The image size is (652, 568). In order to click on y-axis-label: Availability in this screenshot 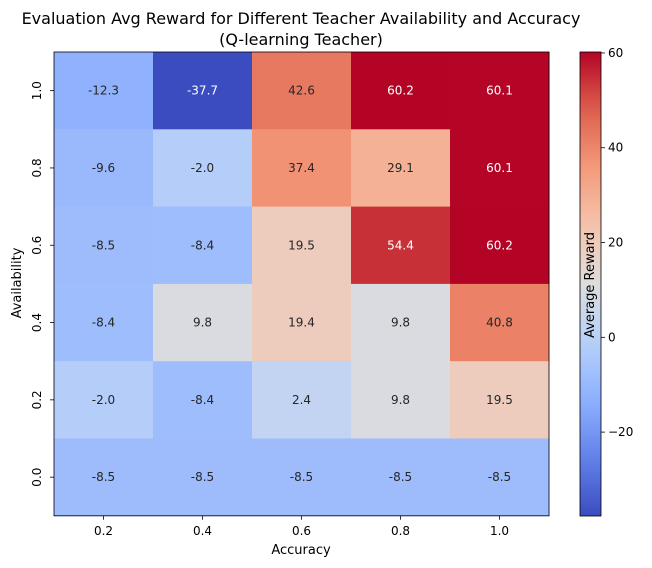, I will do `click(17, 282)`.